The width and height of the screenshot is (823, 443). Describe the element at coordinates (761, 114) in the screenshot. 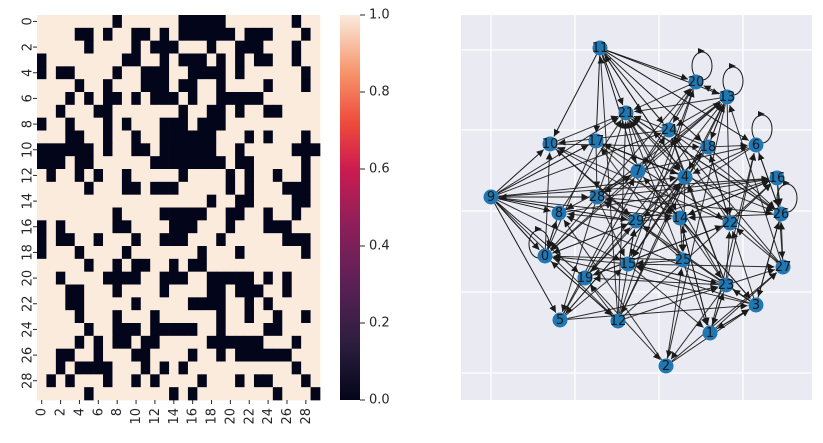

I see `self-loop-arrow` at that location.